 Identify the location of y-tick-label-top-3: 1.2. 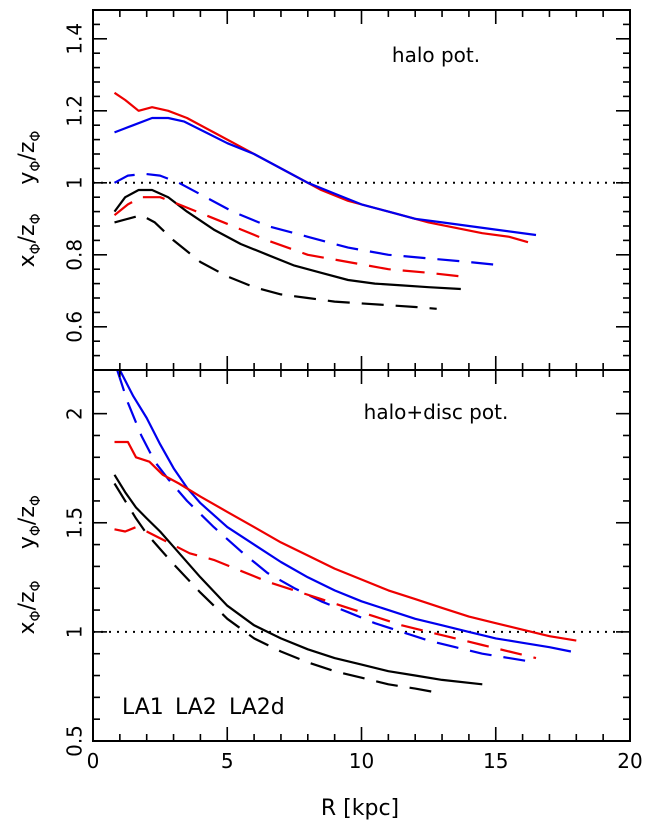
(75, 111).